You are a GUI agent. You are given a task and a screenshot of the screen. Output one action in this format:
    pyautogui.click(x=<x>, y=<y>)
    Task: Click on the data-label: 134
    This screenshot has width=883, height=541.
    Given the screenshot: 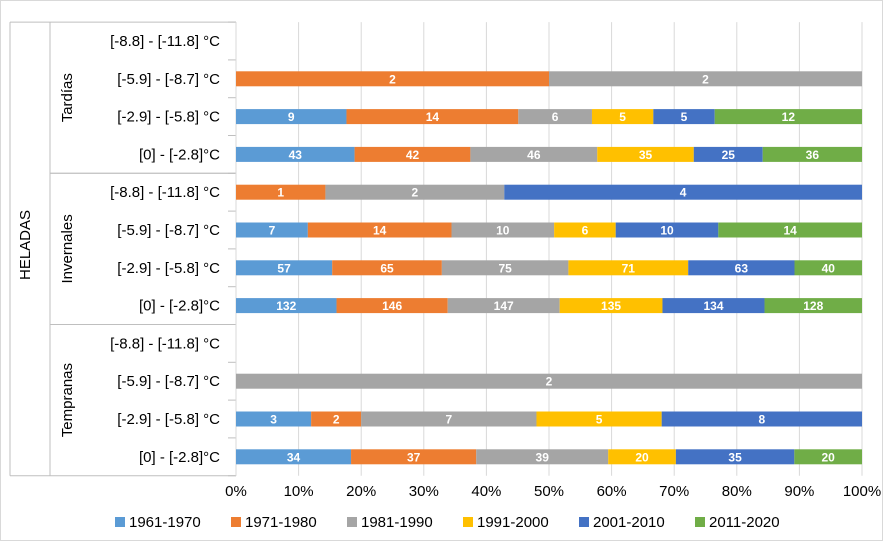 What is the action you would take?
    pyautogui.click(x=713, y=306)
    